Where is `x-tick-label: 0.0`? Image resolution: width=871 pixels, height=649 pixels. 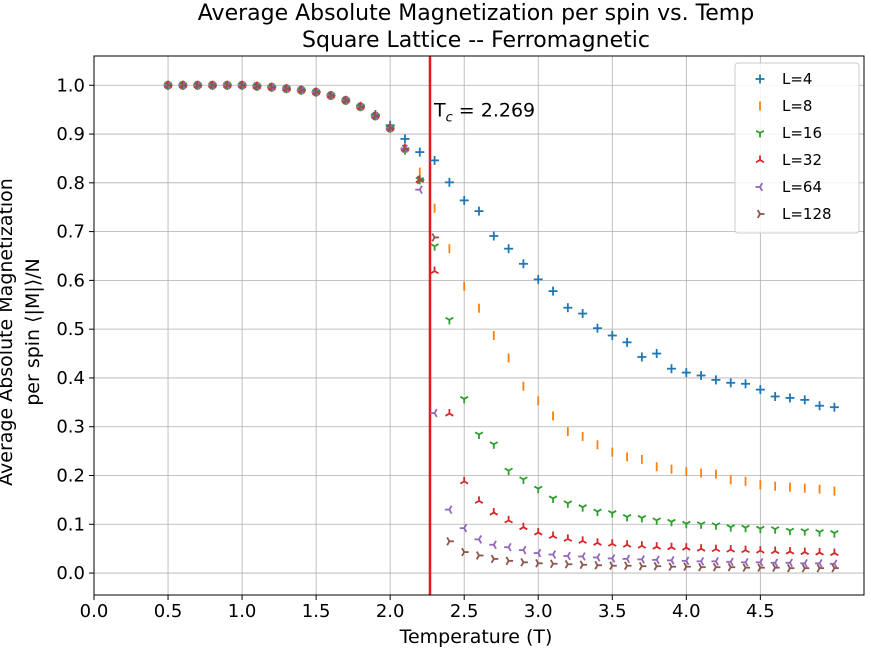
x-tick-label: 0.0 is located at coordinates (94, 611).